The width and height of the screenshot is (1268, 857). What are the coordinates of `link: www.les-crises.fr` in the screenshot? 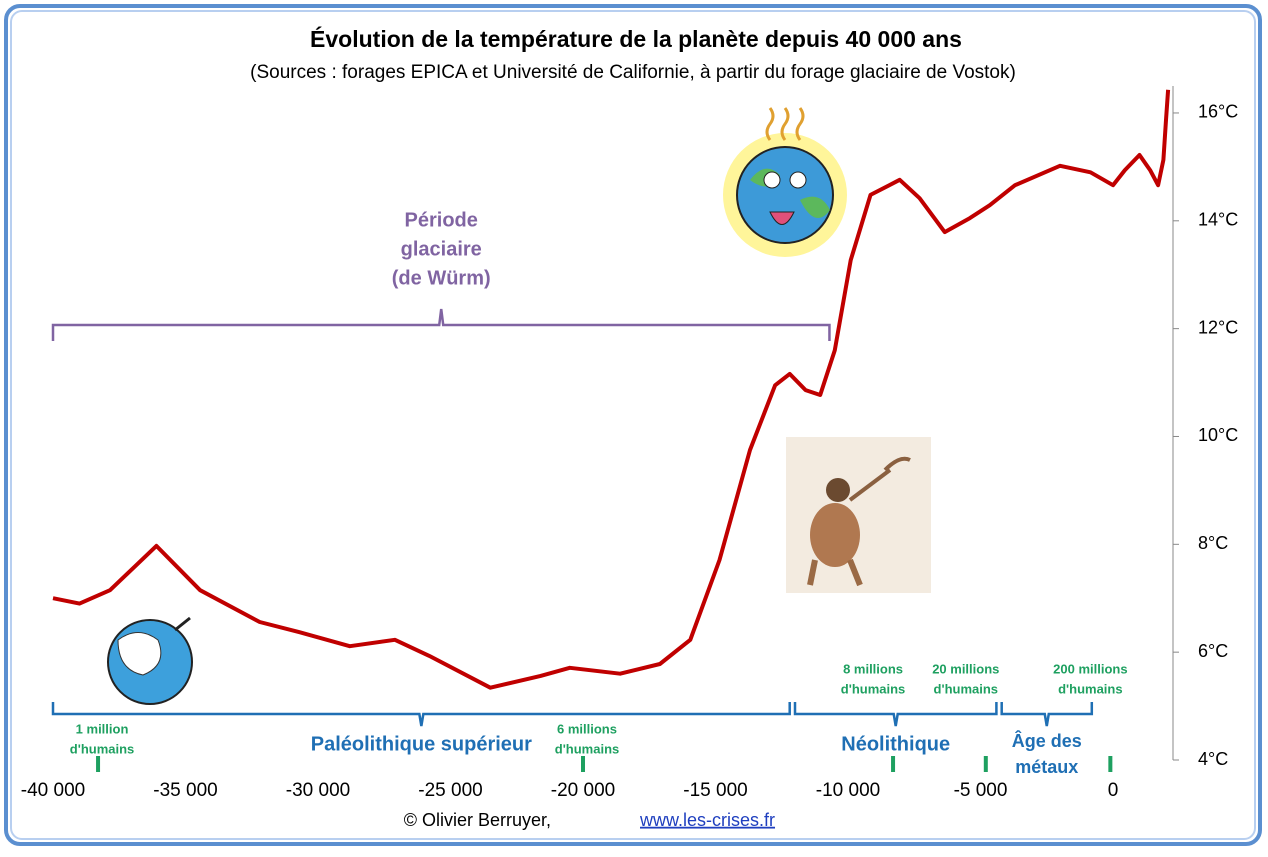 It's located at (707, 820).